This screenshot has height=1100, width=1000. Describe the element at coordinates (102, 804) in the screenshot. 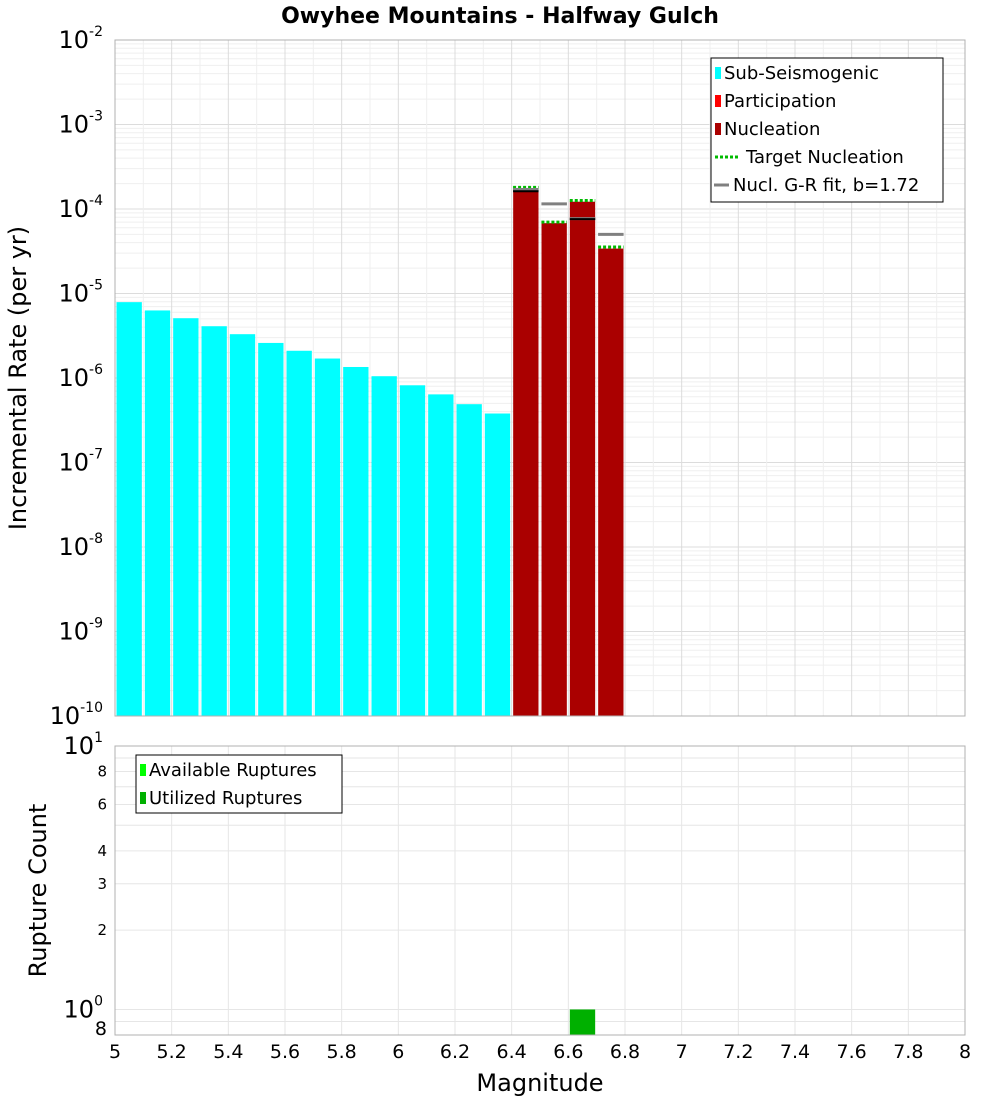

I see `bottom-y-minor-tick-label: 6` at that location.